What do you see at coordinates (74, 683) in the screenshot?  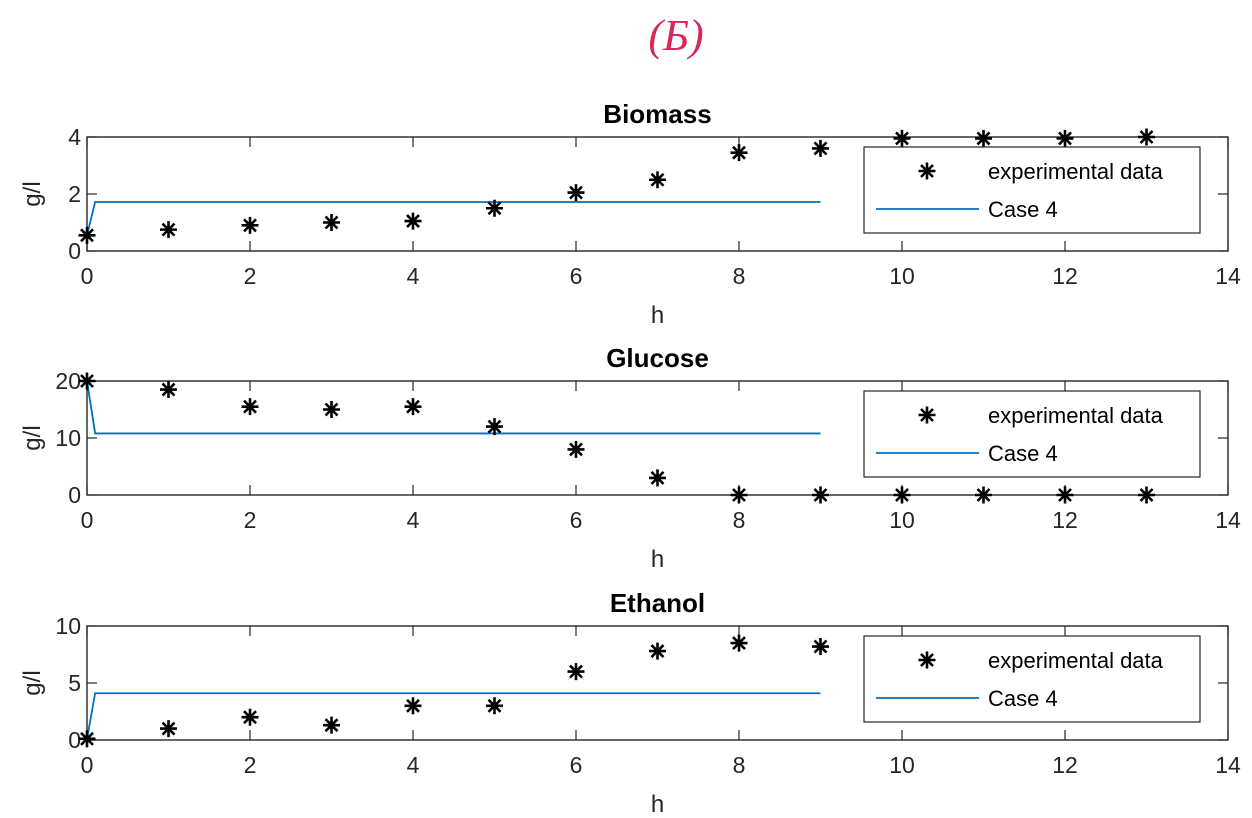 I see `ethanol-ytick-label: 5` at bounding box center [74, 683].